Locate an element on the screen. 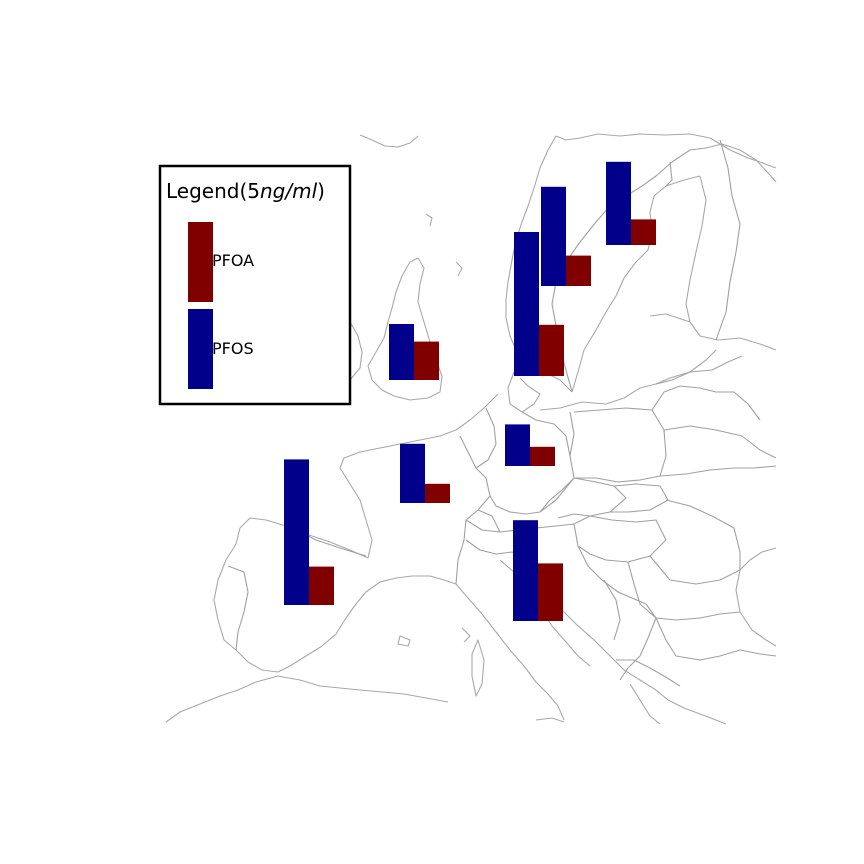 This screenshot has width=864, height=864. bar-pfoa-central-sweden is located at coordinates (578, 270).